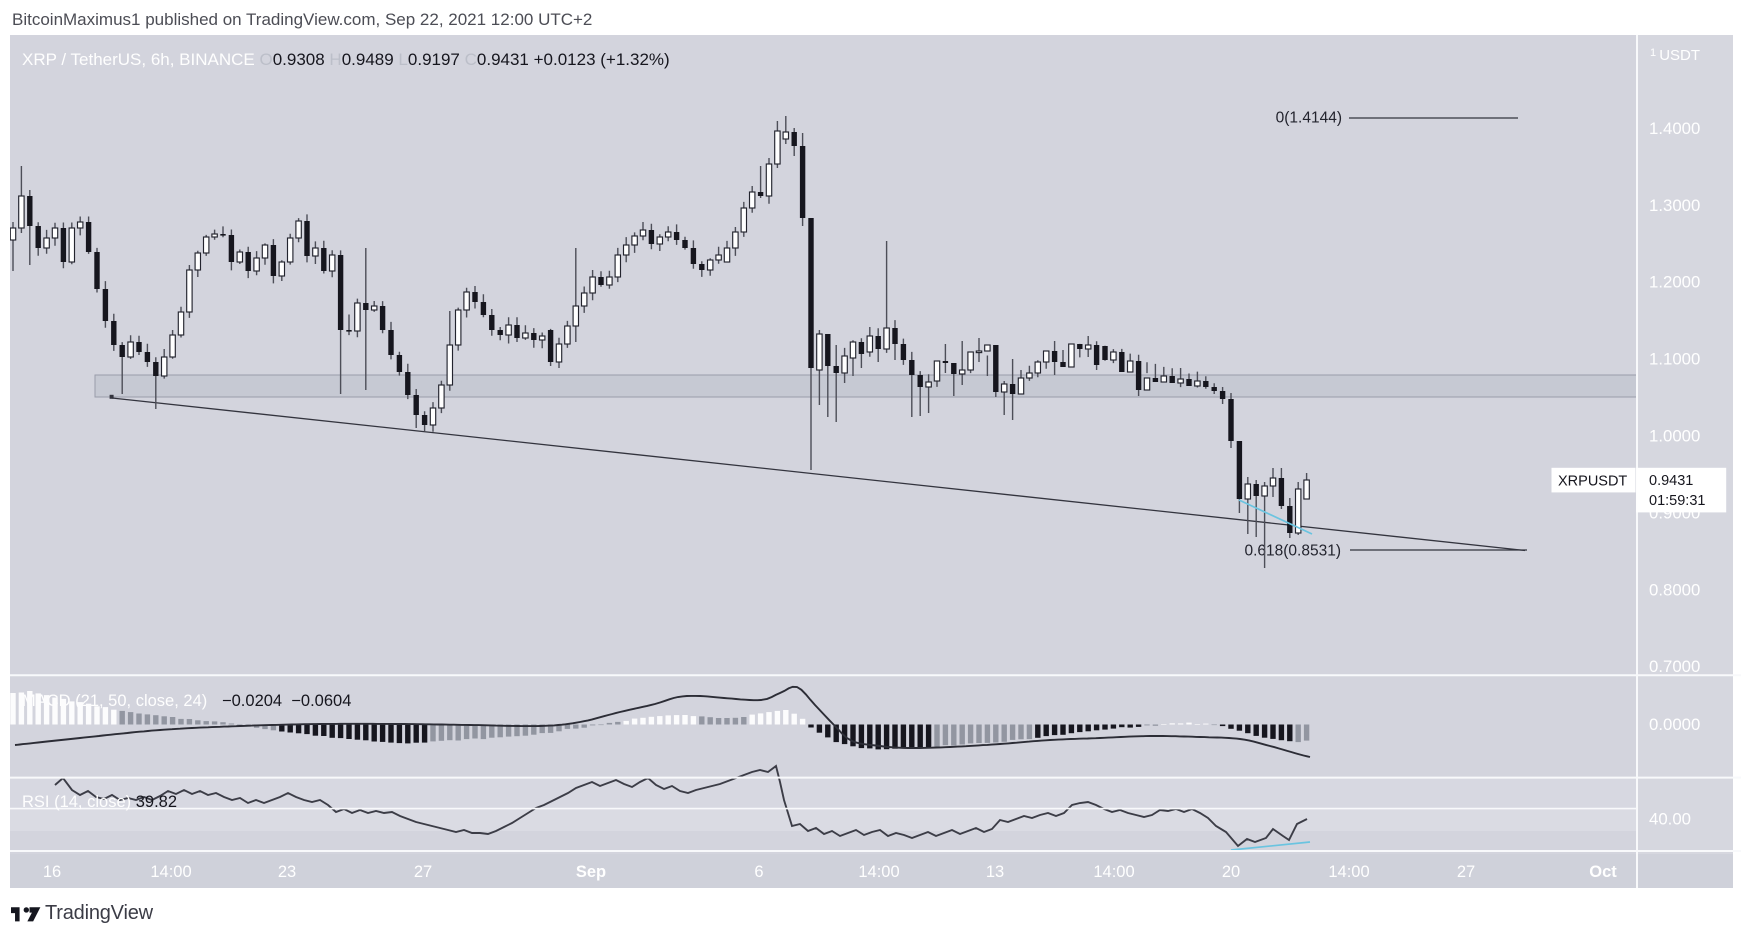 This screenshot has width=1741, height=928. What do you see at coordinates (287, 872) in the screenshot?
I see `svg-text: 23` at bounding box center [287, 872].